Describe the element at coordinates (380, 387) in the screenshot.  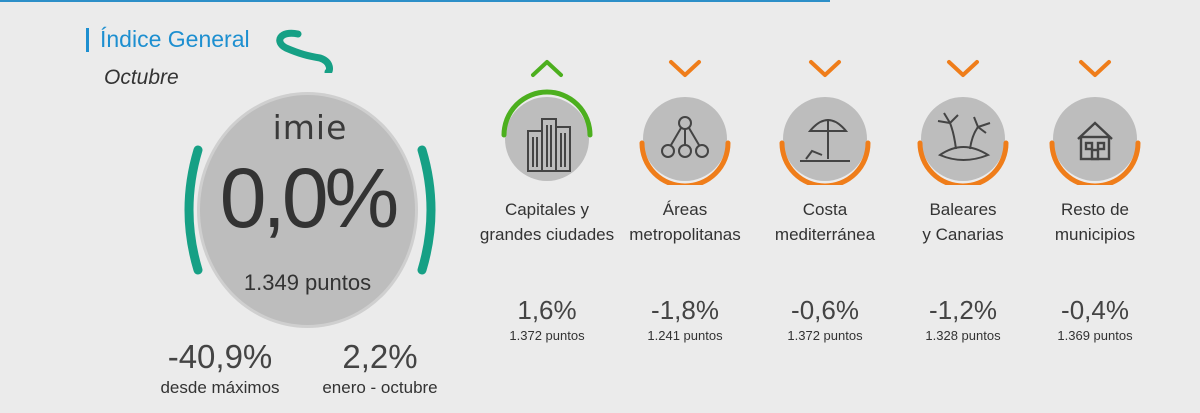
I see `stat-label: enero - octubre` at that location.